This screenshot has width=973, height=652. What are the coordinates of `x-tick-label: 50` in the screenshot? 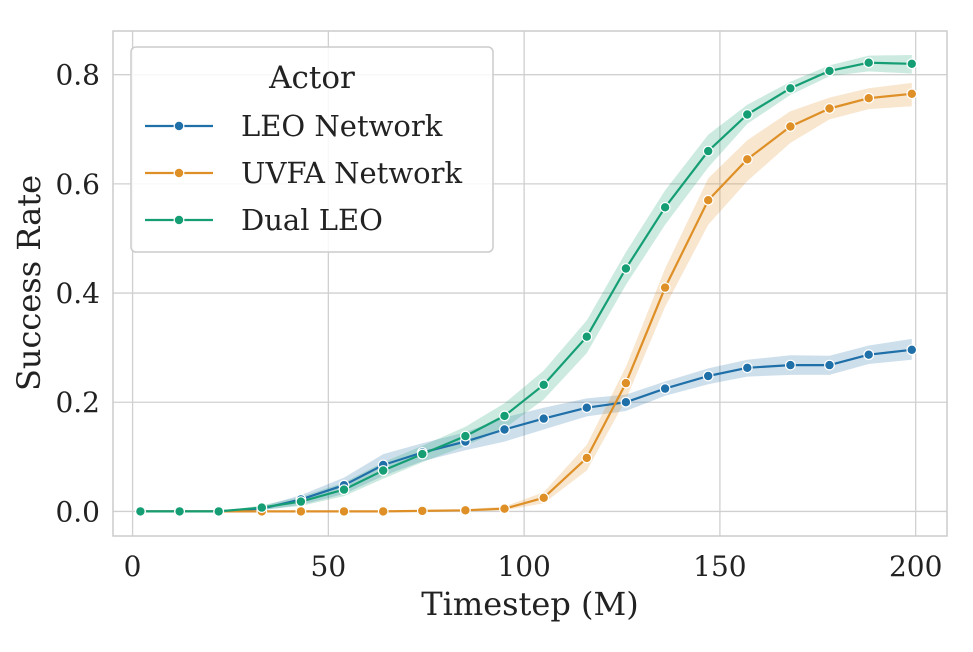 It's located at (329, 566).